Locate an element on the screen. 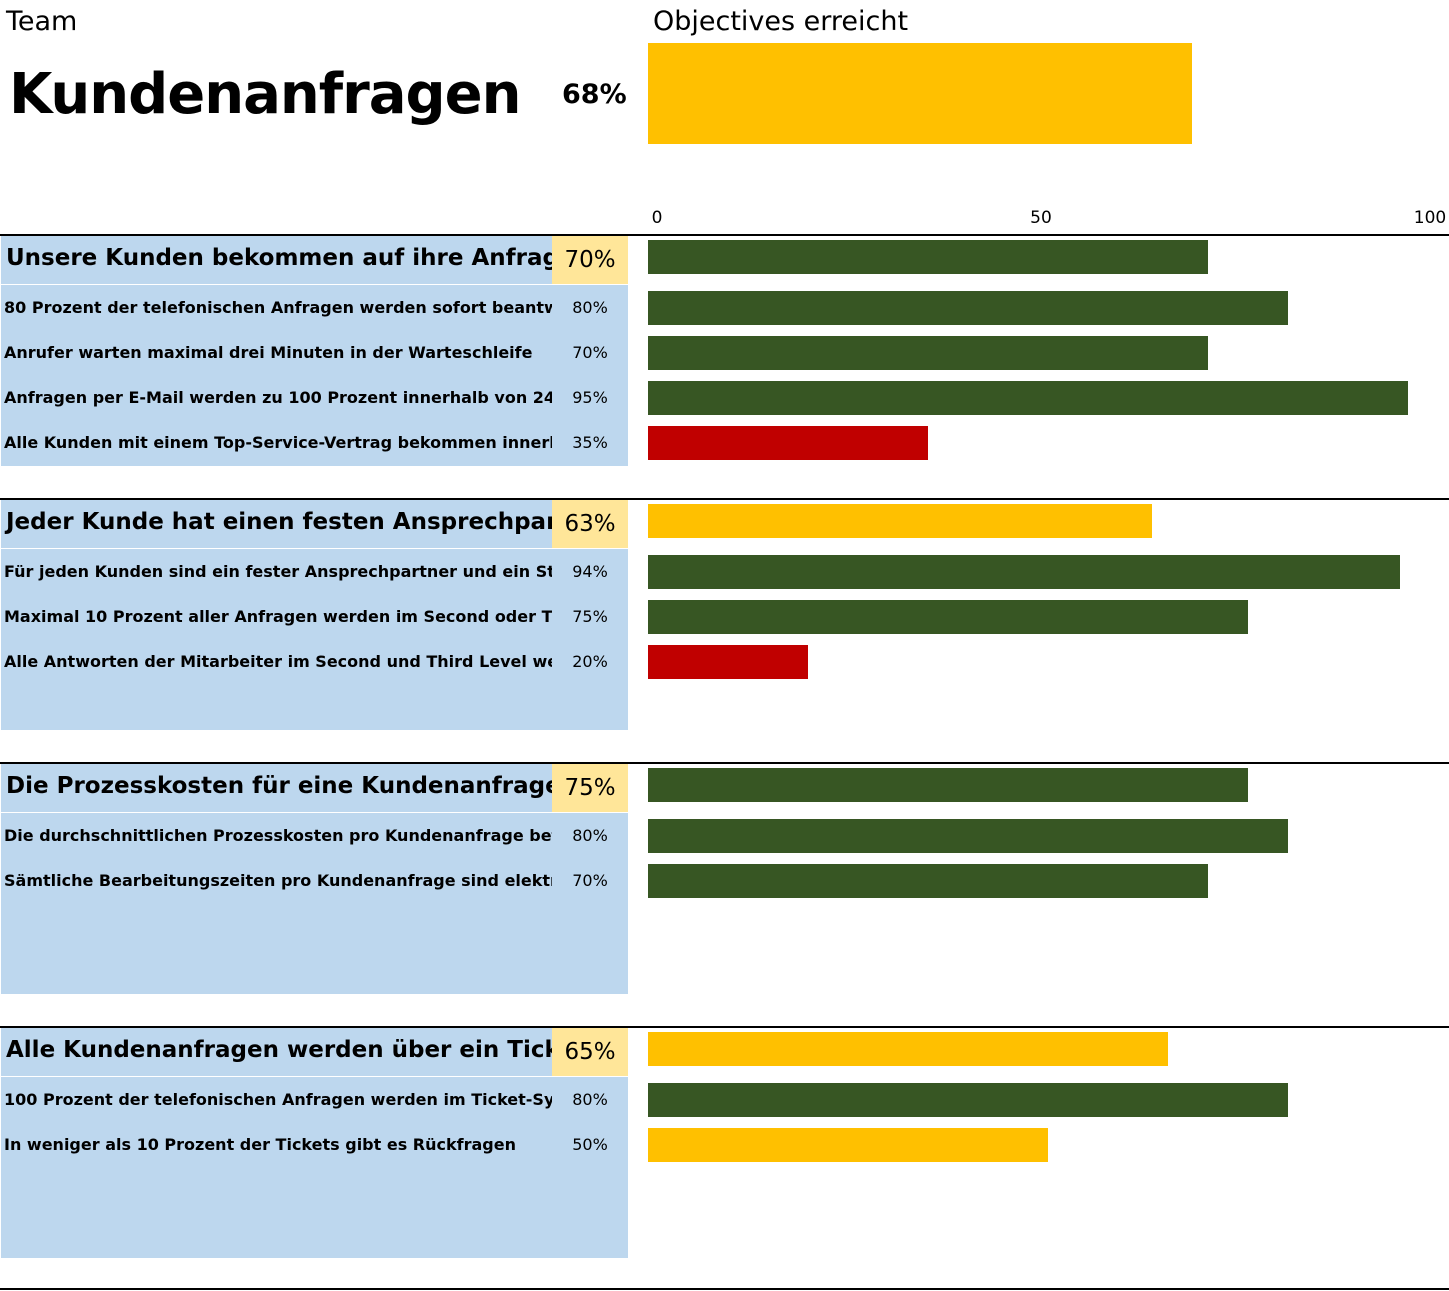 Image resolution: width=1449 pixels, height=1291 pixels. x-tick-label: 0 is located at coordinates (657, 218).